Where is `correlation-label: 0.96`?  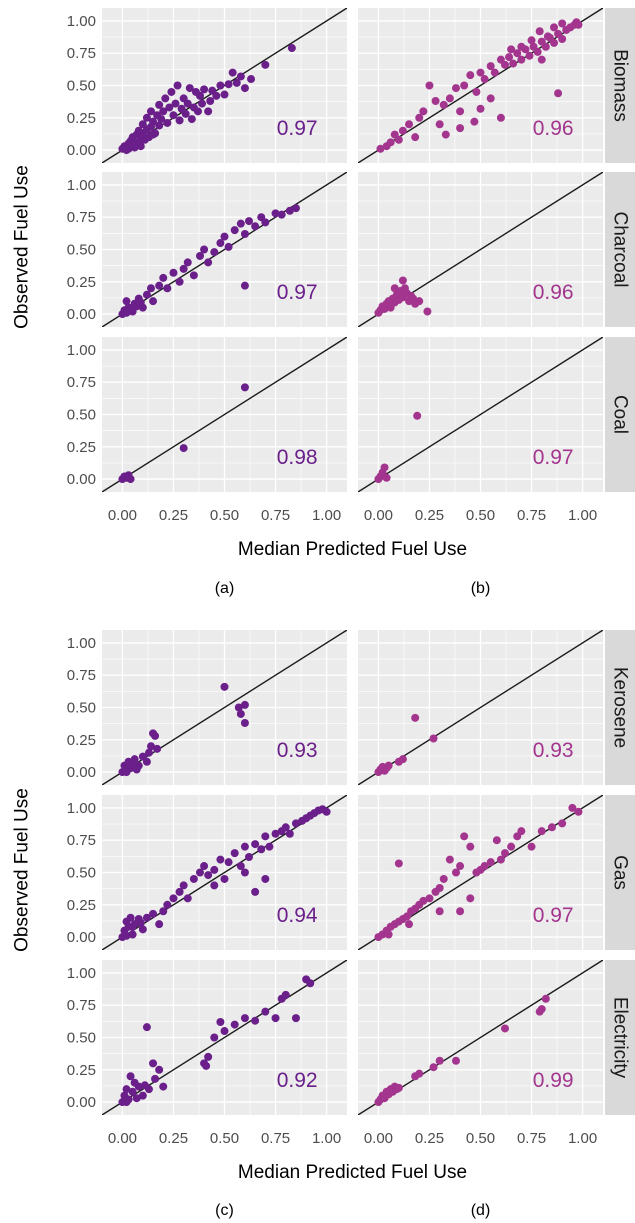
correlation-label: 0.96 is located at coordinates (553, 128).